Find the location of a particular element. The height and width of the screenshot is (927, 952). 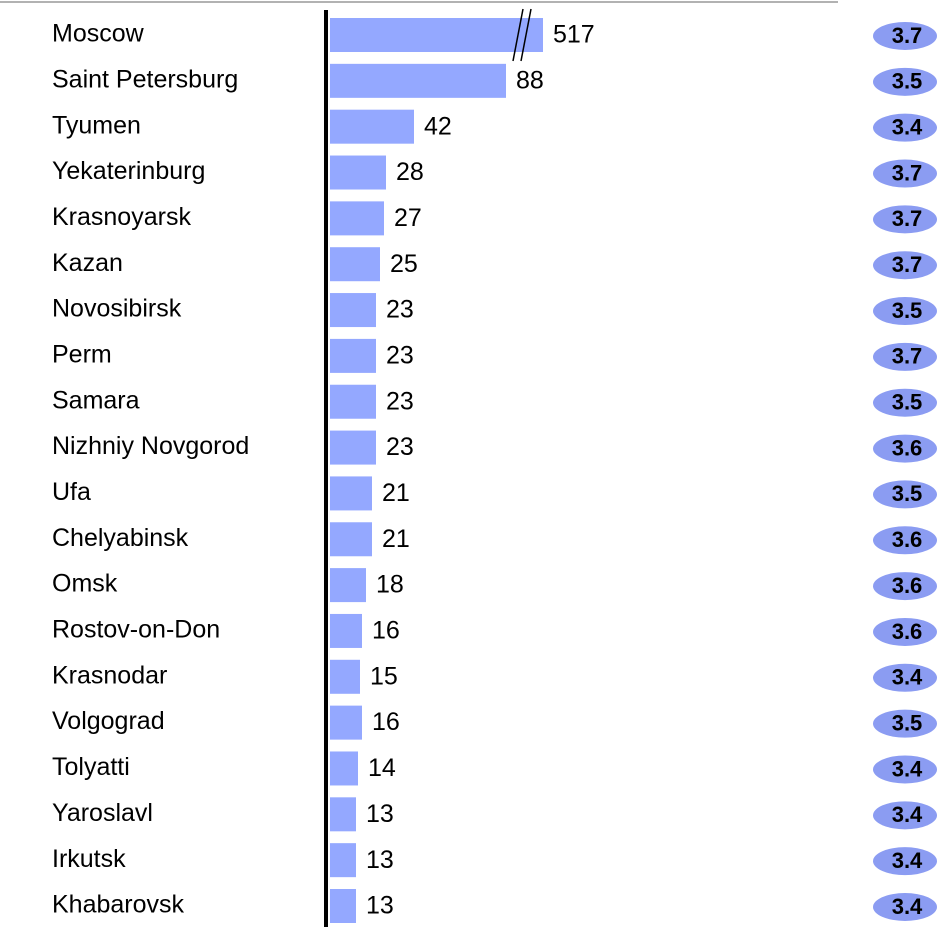

category-label: Samara is located at coordinates (96, 400).